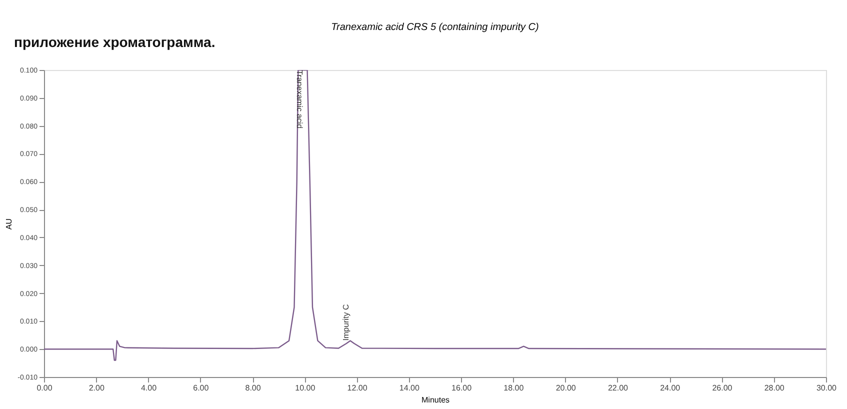 The width and height of the screenshot is (847, 409). I want to click on x-tick-label: 0.00, so click(44, 388).